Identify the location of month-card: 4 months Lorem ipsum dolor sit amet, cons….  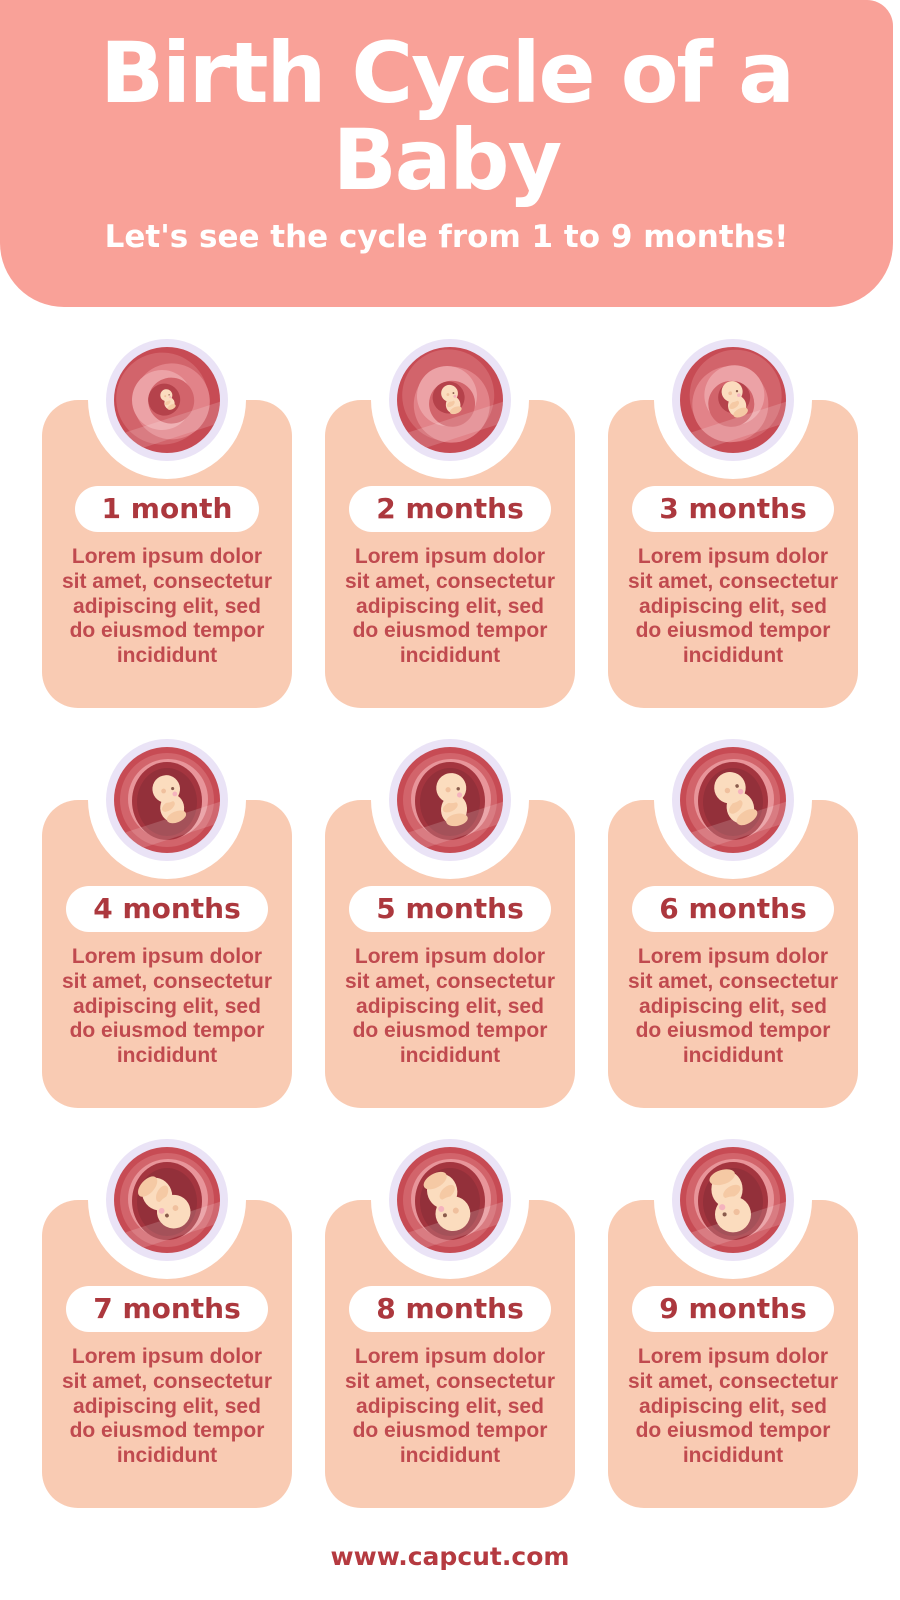
(167, 914).